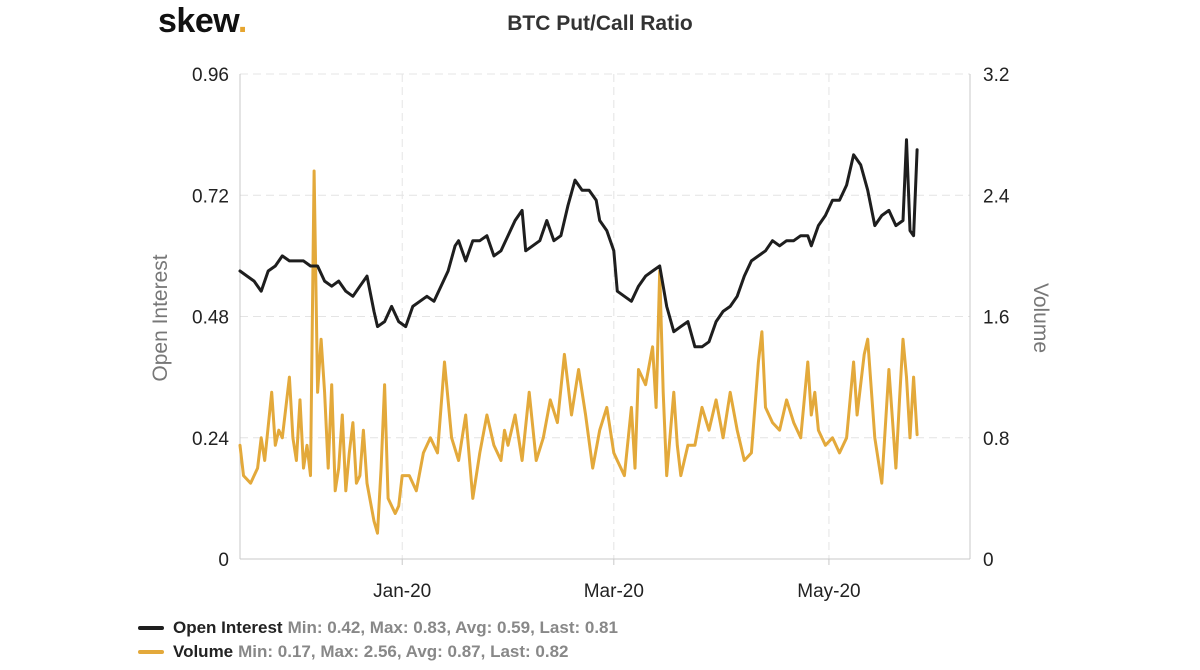  What do you see at coordinates (614, 591) in the screenshot?
I see `x-tick-label: Mar-20` at bounding box center [614, 591].